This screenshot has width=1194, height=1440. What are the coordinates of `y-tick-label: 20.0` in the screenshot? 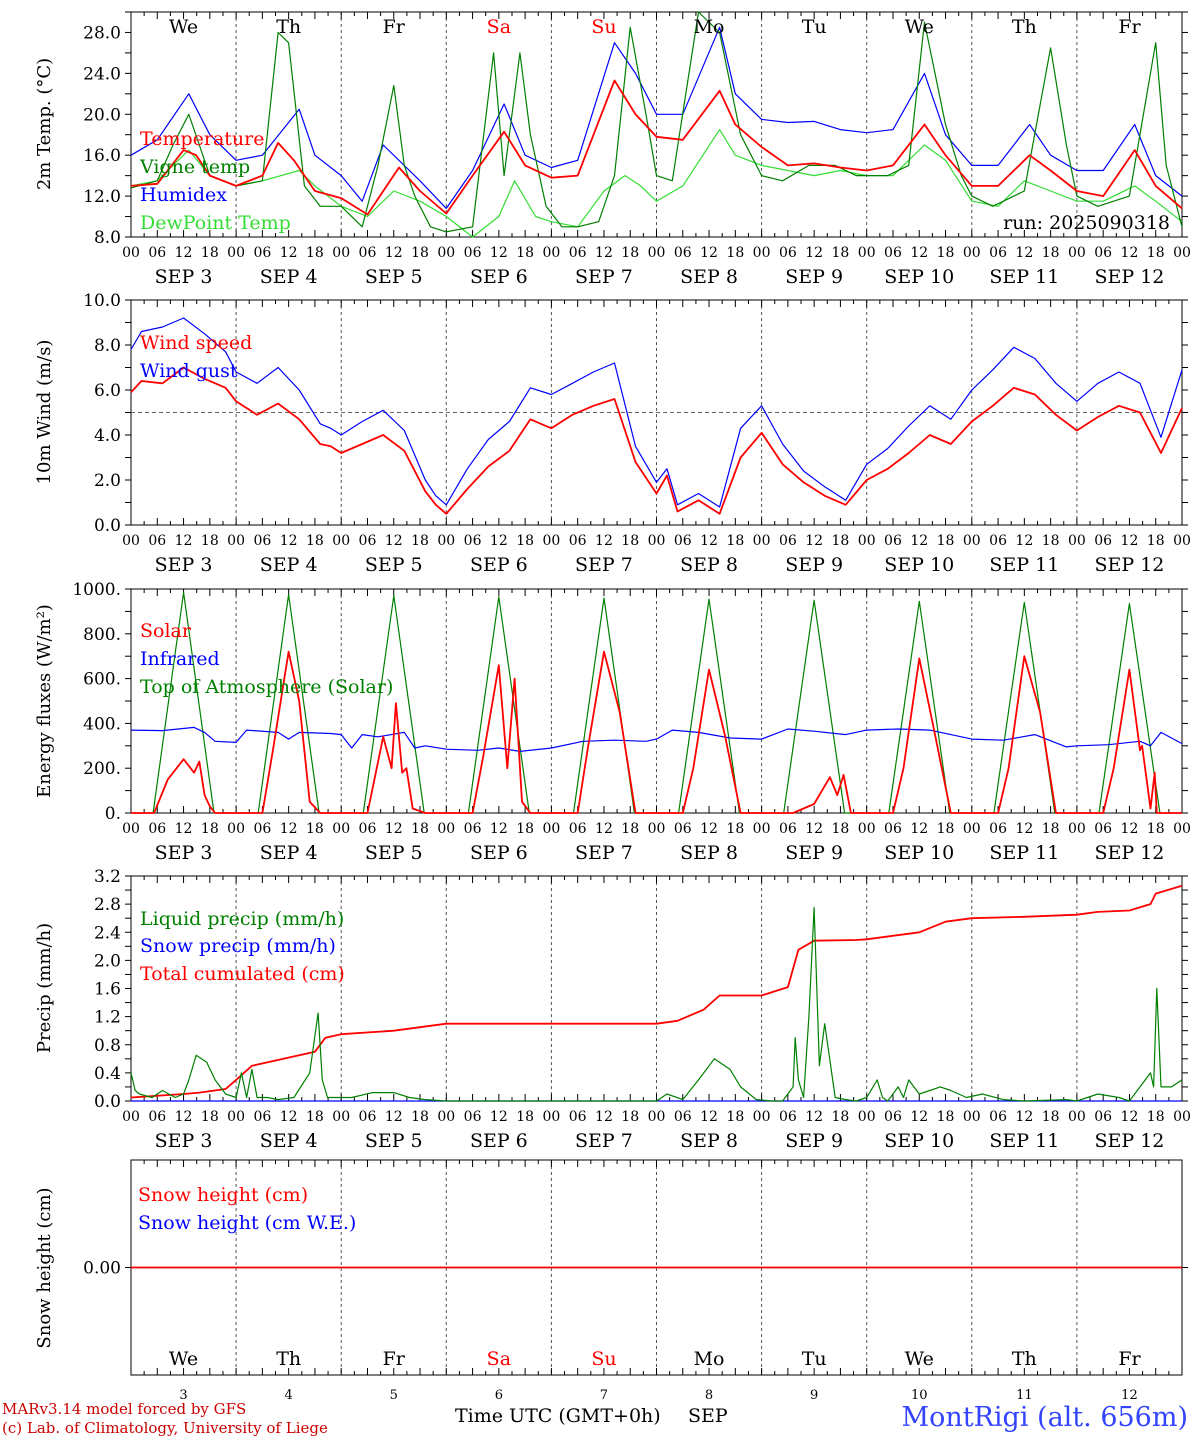 It's located at (102, 115).